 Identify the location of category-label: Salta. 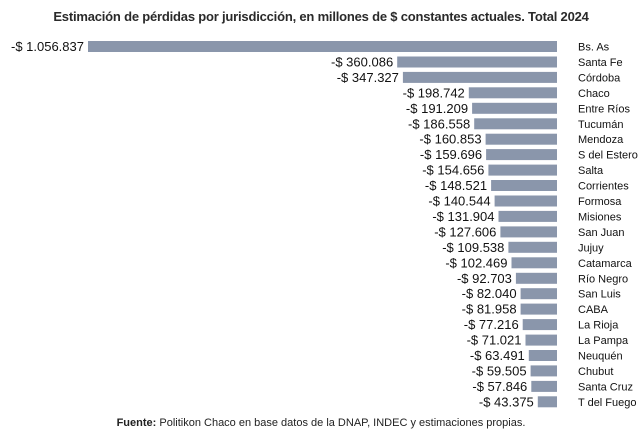
(591, 171).